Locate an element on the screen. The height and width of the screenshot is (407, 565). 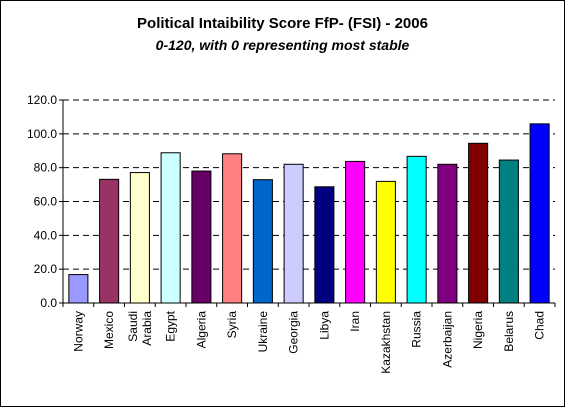
x-tick-label: Russia is located at coordinates (417, 329).